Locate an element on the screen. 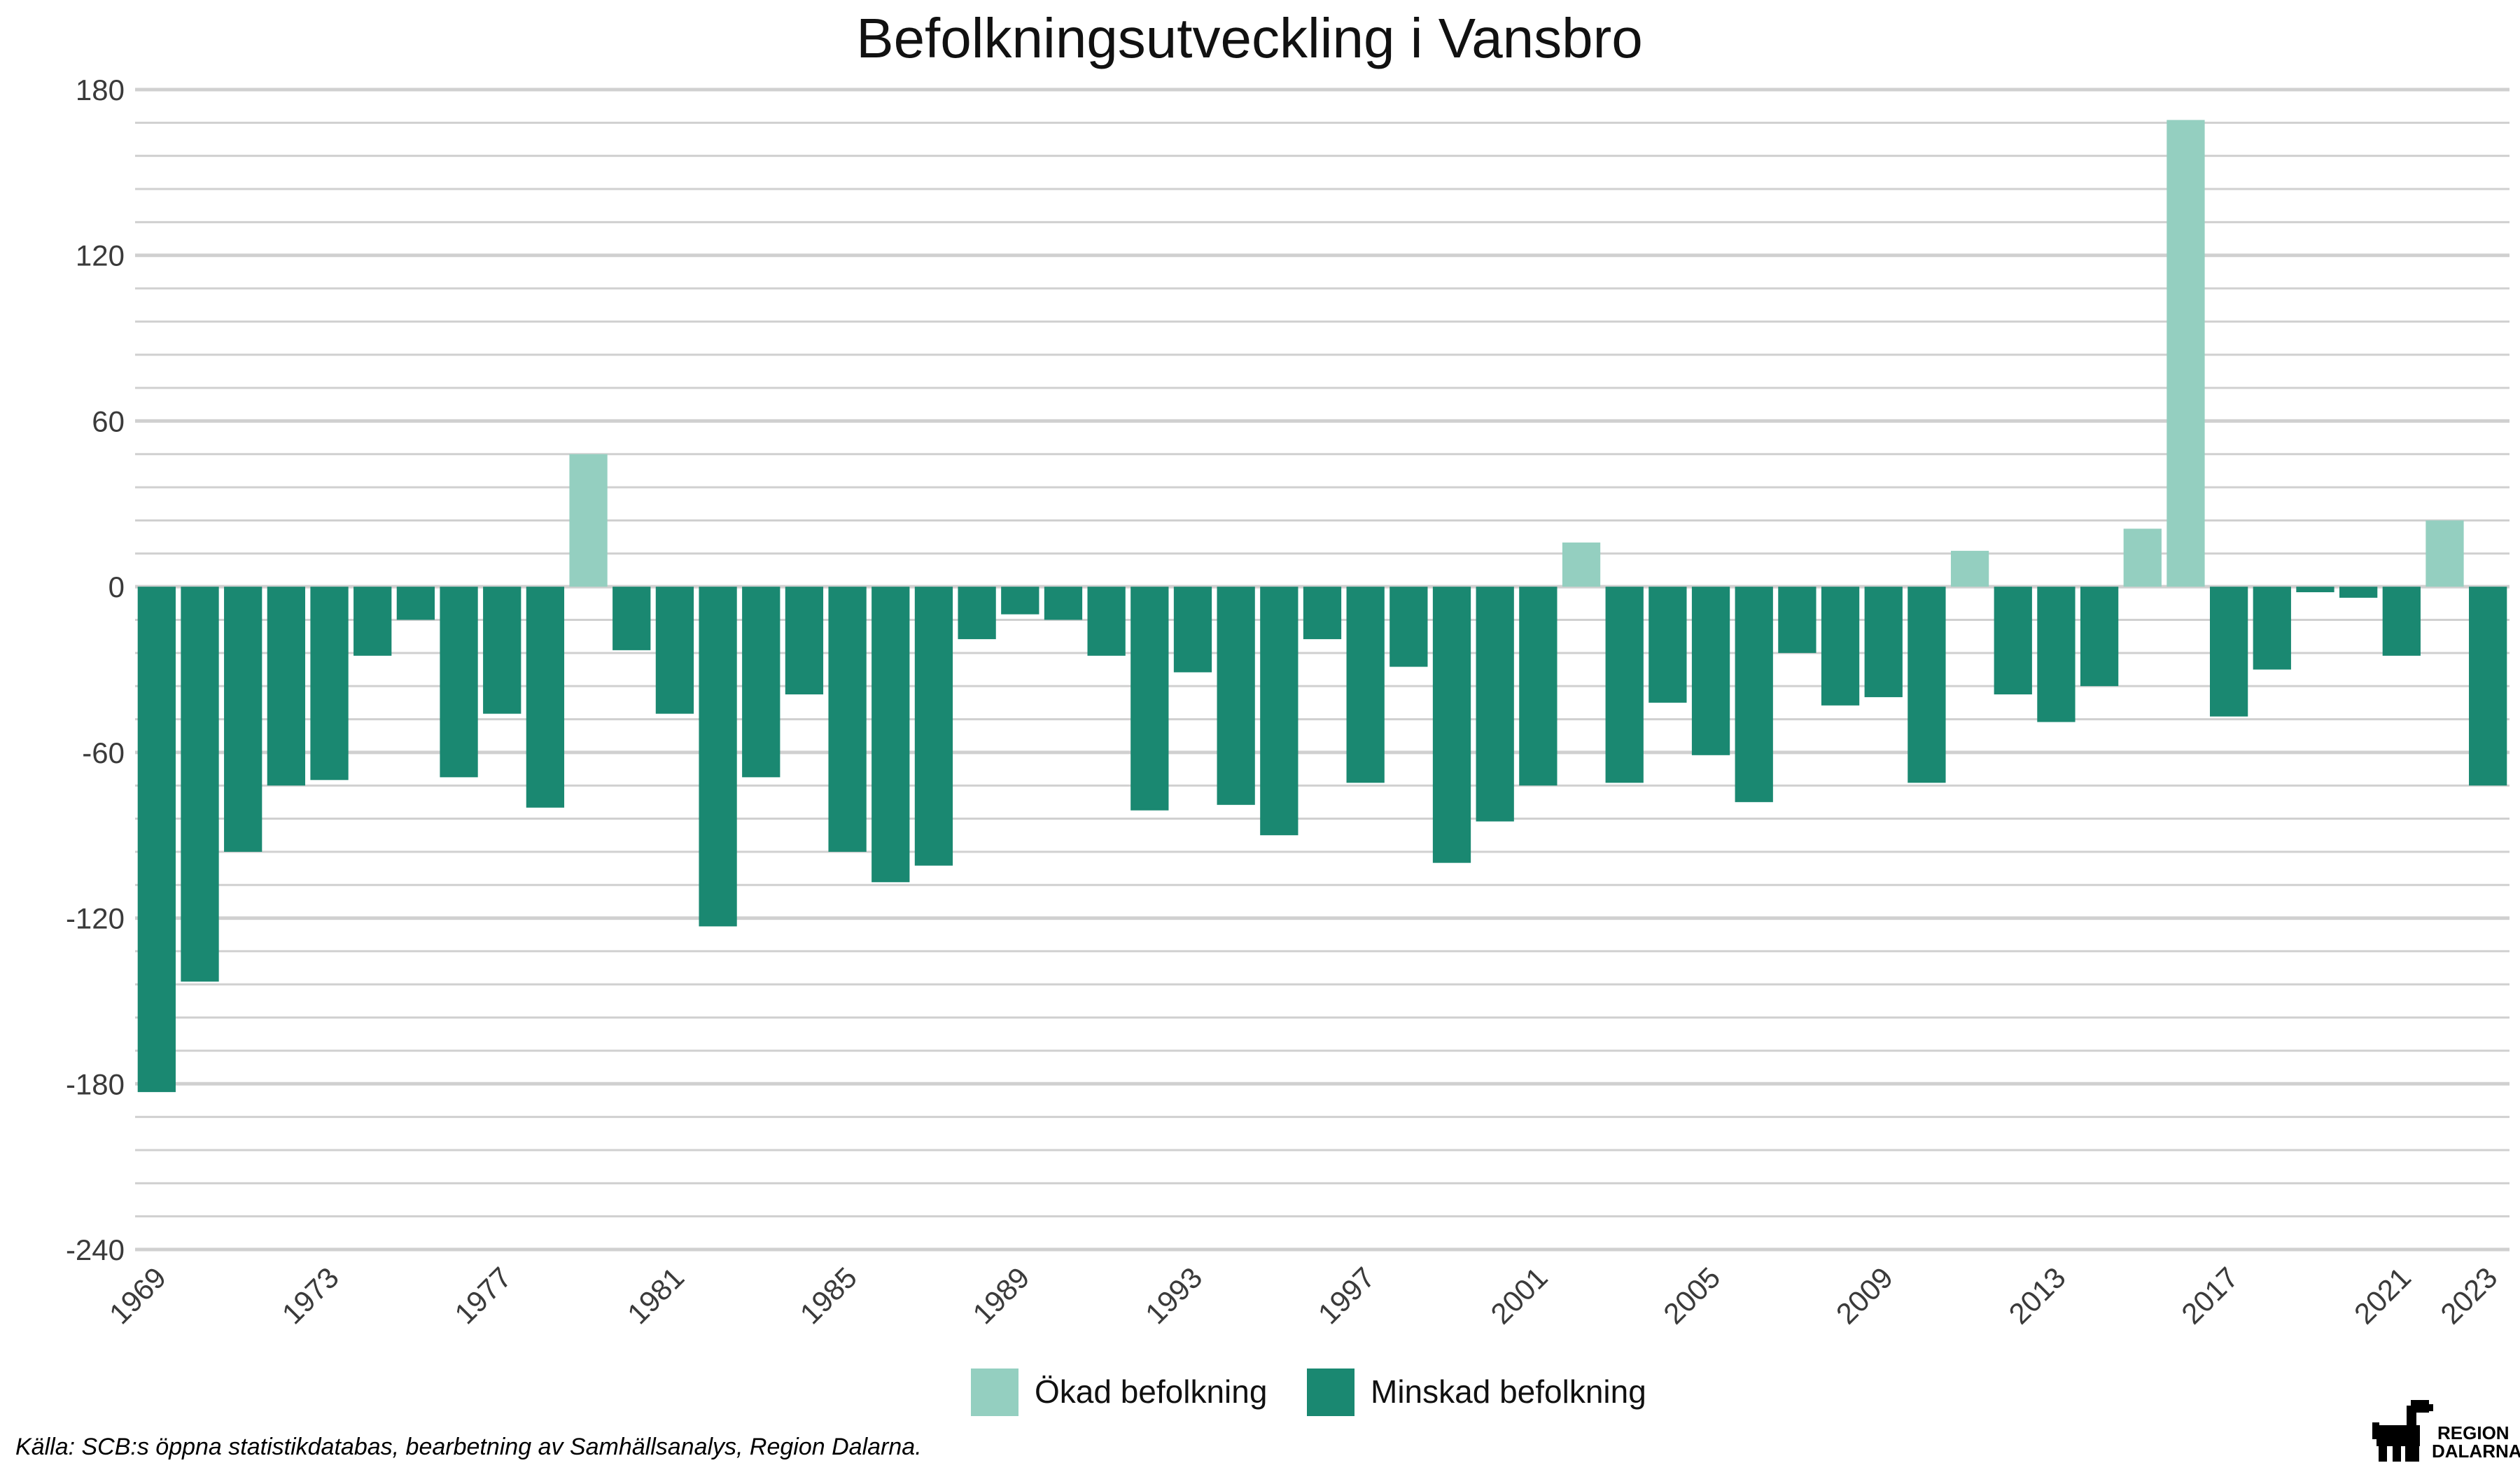 The height and width of the screenshot is (1470, 2520). y-tick-label: 60 is located at coordinates (108, 421).